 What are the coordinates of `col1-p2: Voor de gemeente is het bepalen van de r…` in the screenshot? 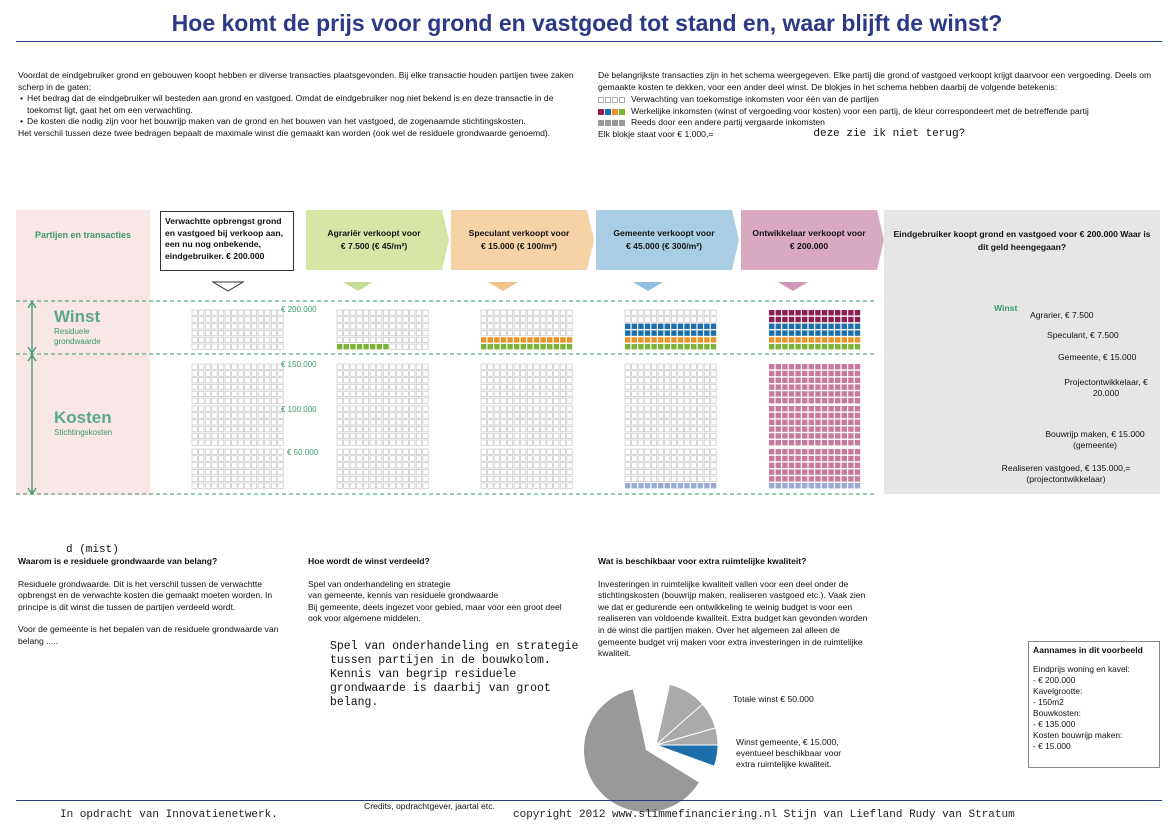 It's located at (148, 635).